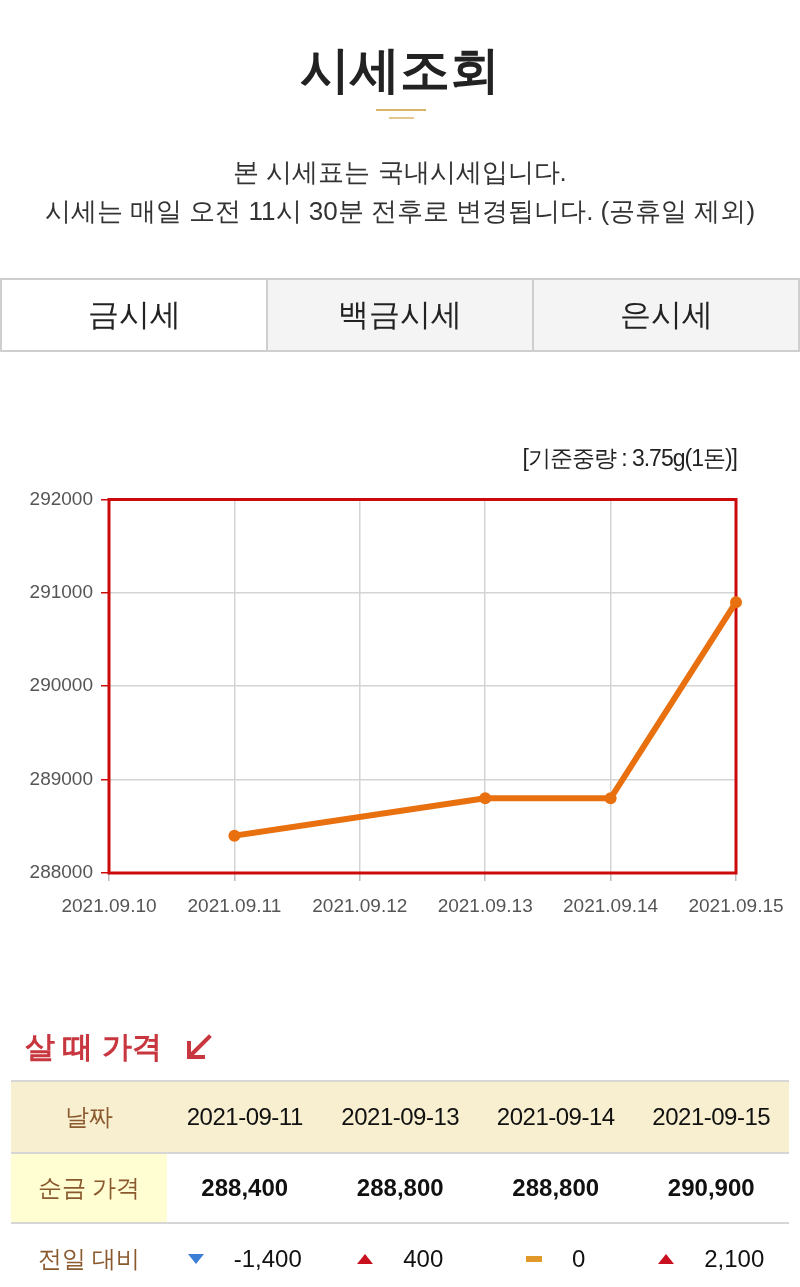 This screenshot has width=800, height=1287. What do you see at coordinates (736, 905) in the screenshot?
I see `x-tick-label: 2021.09.15` at bounding box center [736, 905].